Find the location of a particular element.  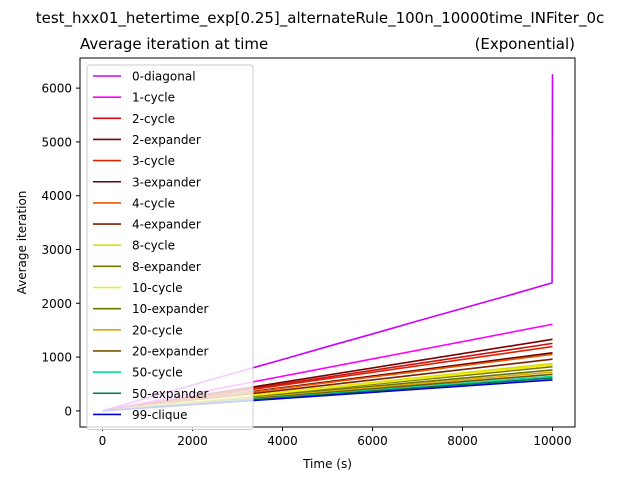

legend-item: 99-clique is located at coordinates (140, 415).